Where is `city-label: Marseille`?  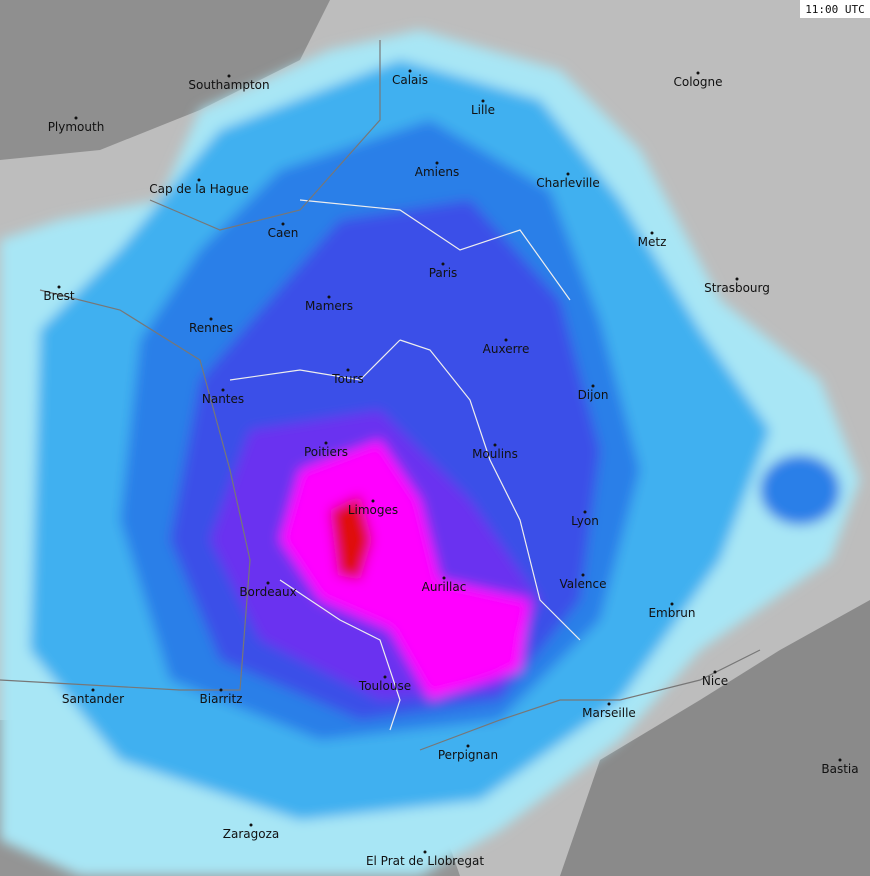
city-label: Marseille is located at coordinates (609, 713).